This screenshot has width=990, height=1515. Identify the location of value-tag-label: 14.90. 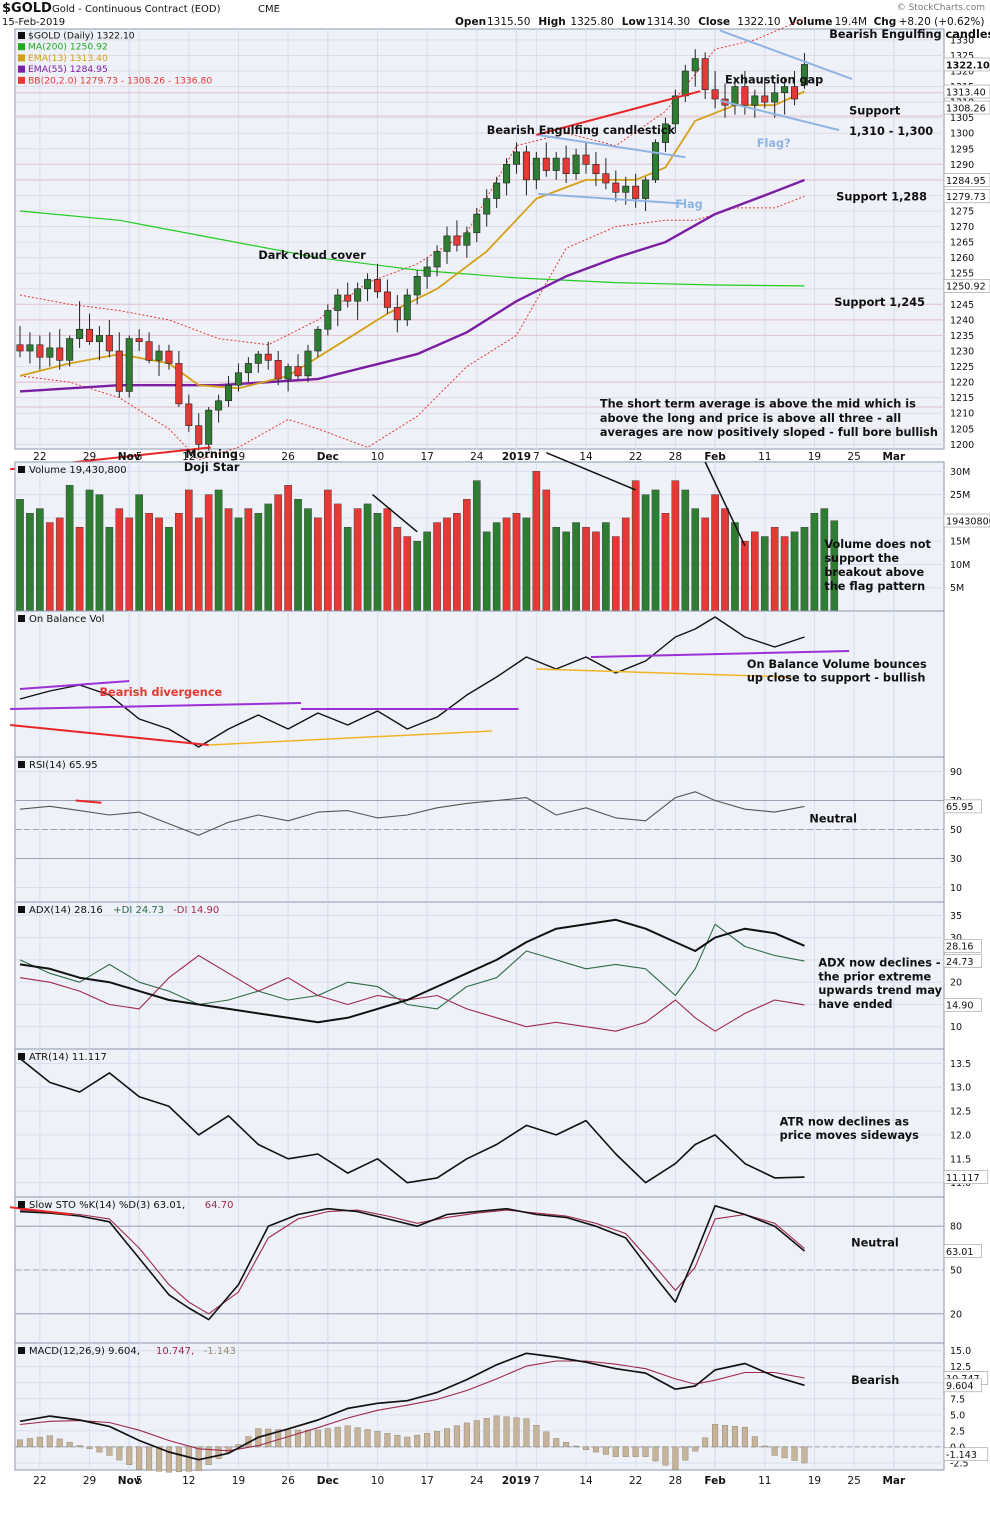
(959, 1006).